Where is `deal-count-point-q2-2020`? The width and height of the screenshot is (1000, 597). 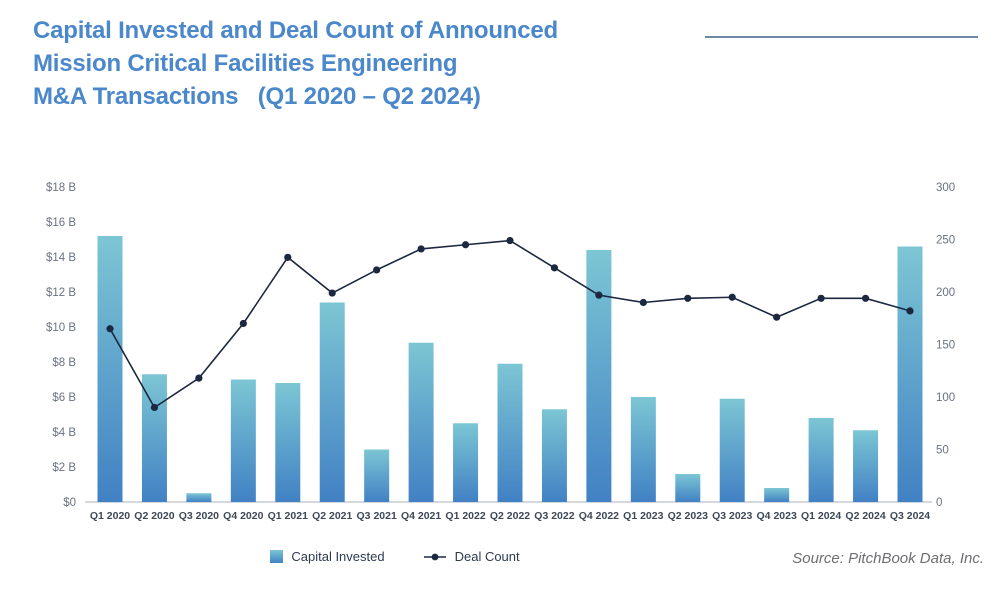
deal-count-point-q2-2020 is located at coordinates (154, 407).